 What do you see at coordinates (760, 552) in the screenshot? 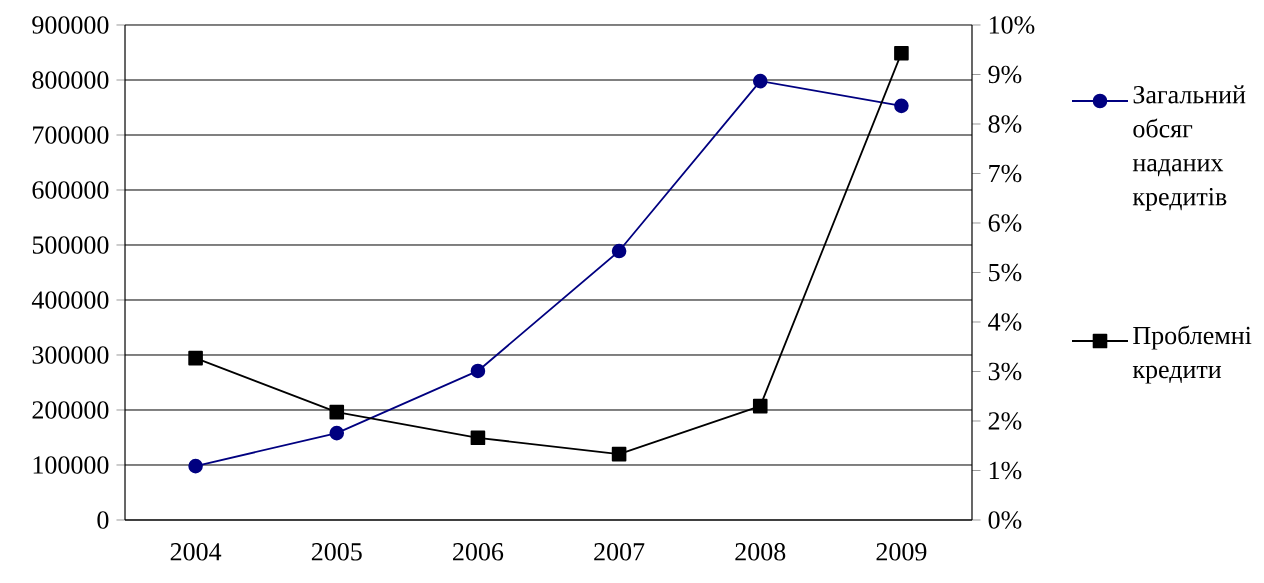
I see `x-tick-label: 2008` at bounding box center [760, 552].